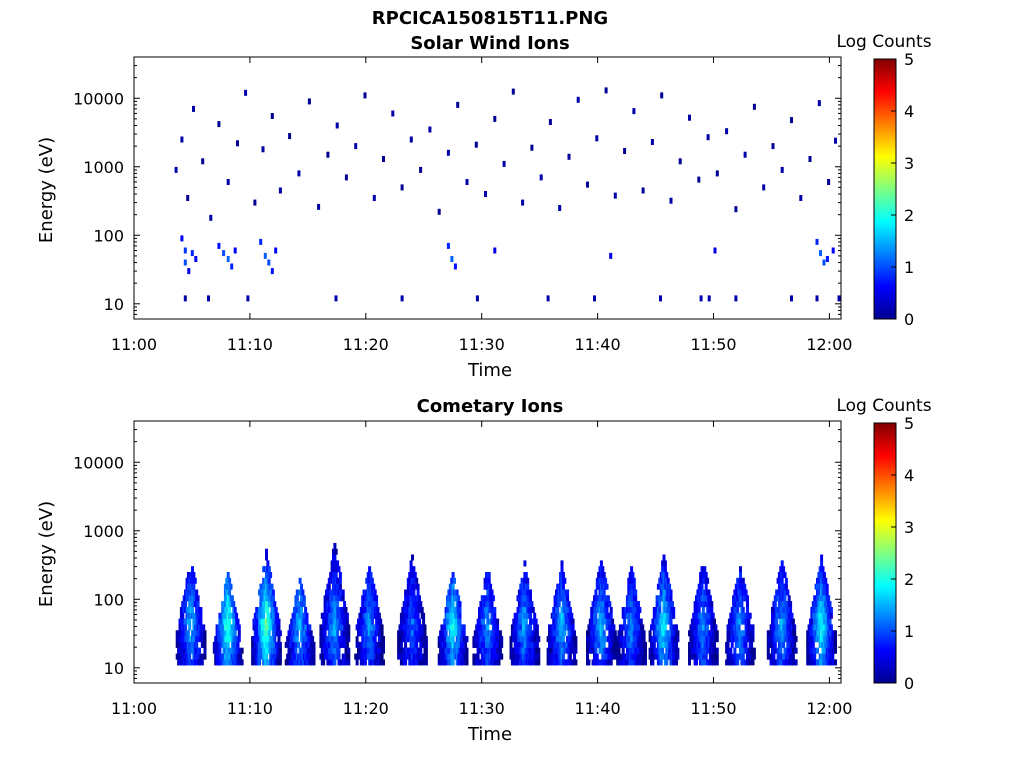  Describe the element at coordinates (134, 708) in the screenshot. I see `x-tick-label: 11:00` at that location.